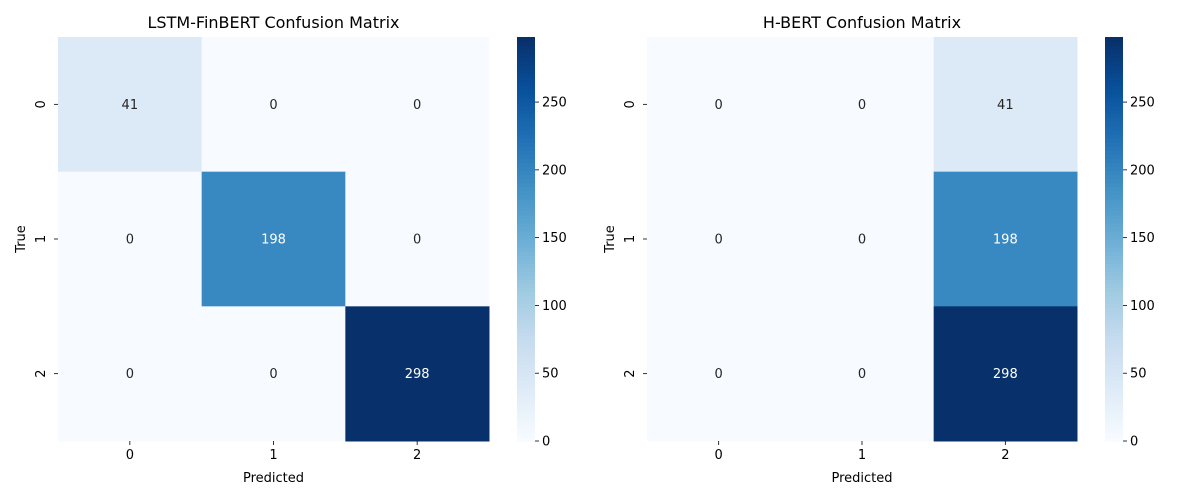  I want to click on chart-title: LSTM-FinBERT Confusion Matrix, so click(274, 22).